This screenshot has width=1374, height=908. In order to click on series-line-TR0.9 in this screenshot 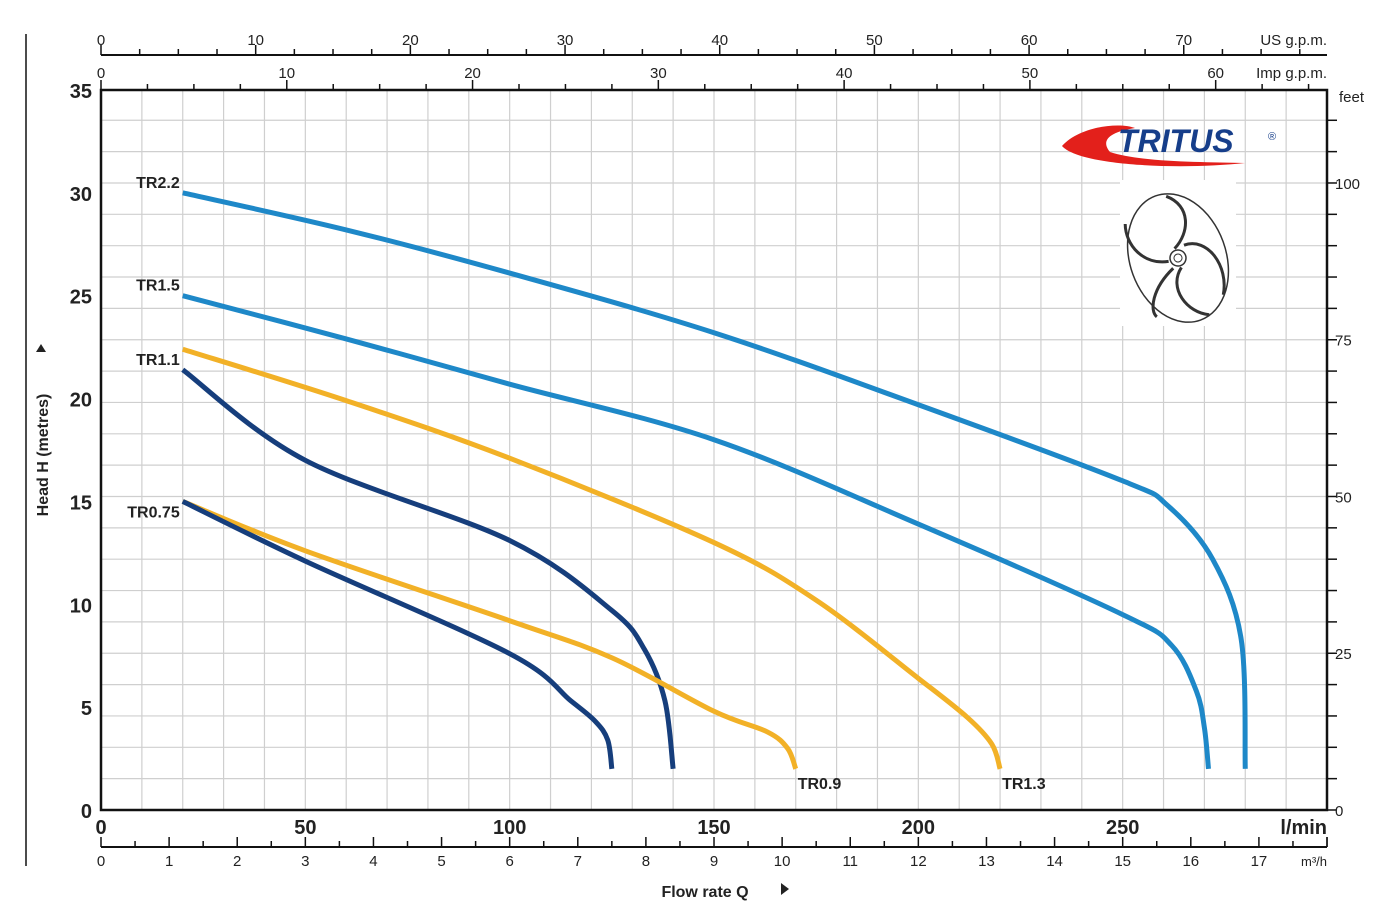, I will do `click(490, 634)`.